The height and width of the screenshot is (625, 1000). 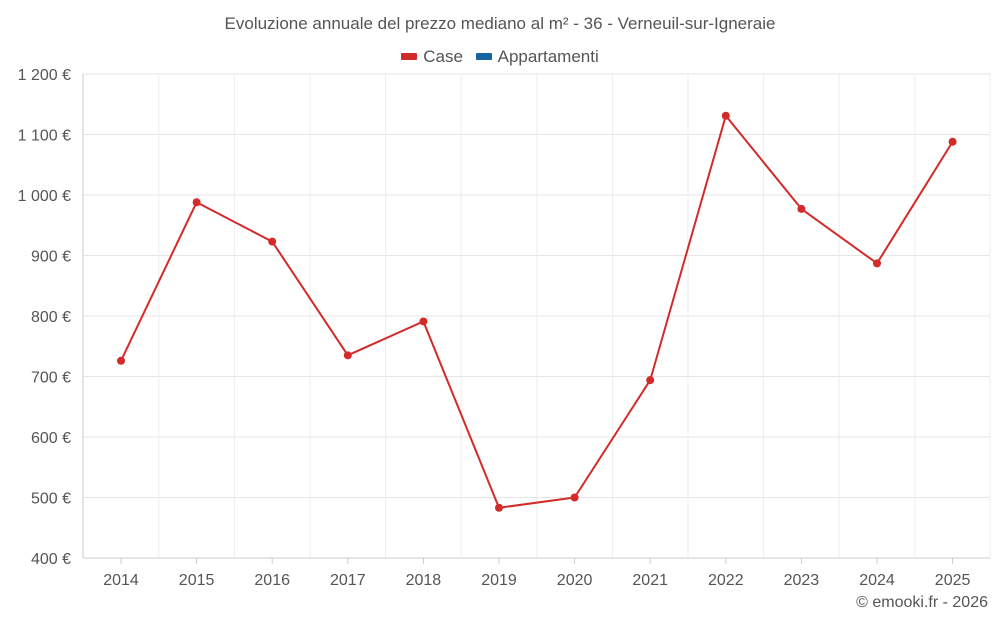 What do you see at coordinates (483, 56) in the screenshot?
I see `legend-swatch-appartamenti` at bounding box center [483, 56].